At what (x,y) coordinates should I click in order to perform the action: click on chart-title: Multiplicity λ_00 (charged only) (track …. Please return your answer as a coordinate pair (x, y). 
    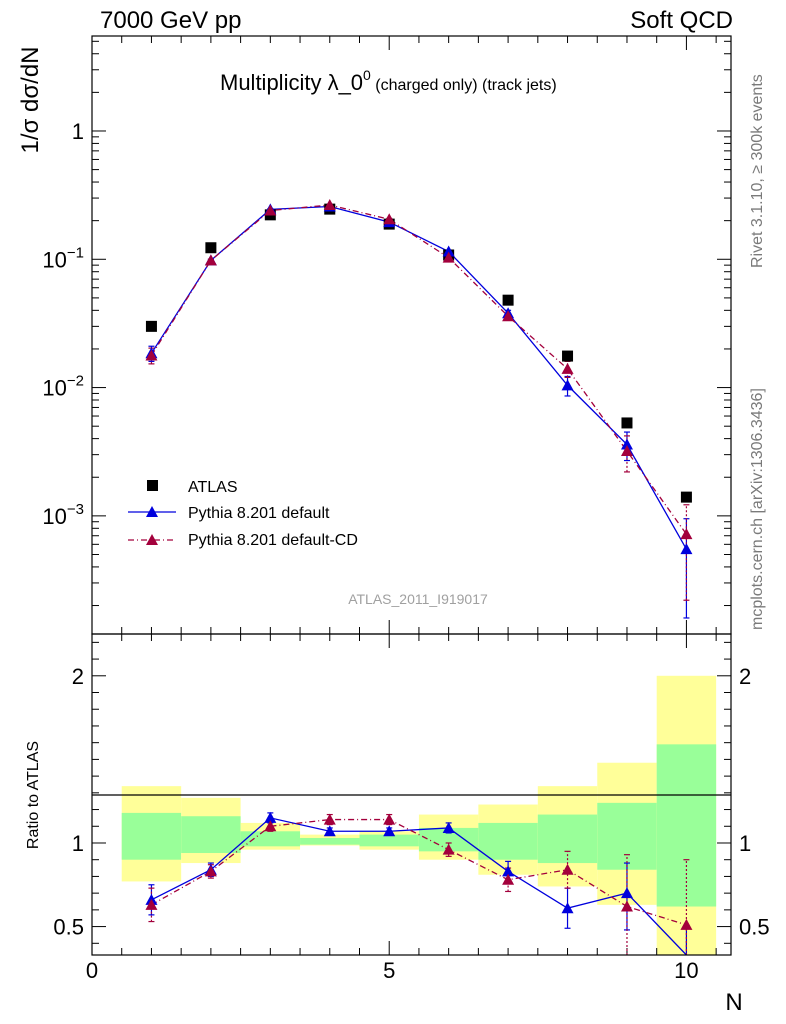
    Looking at the image, I should click on (388, 81).